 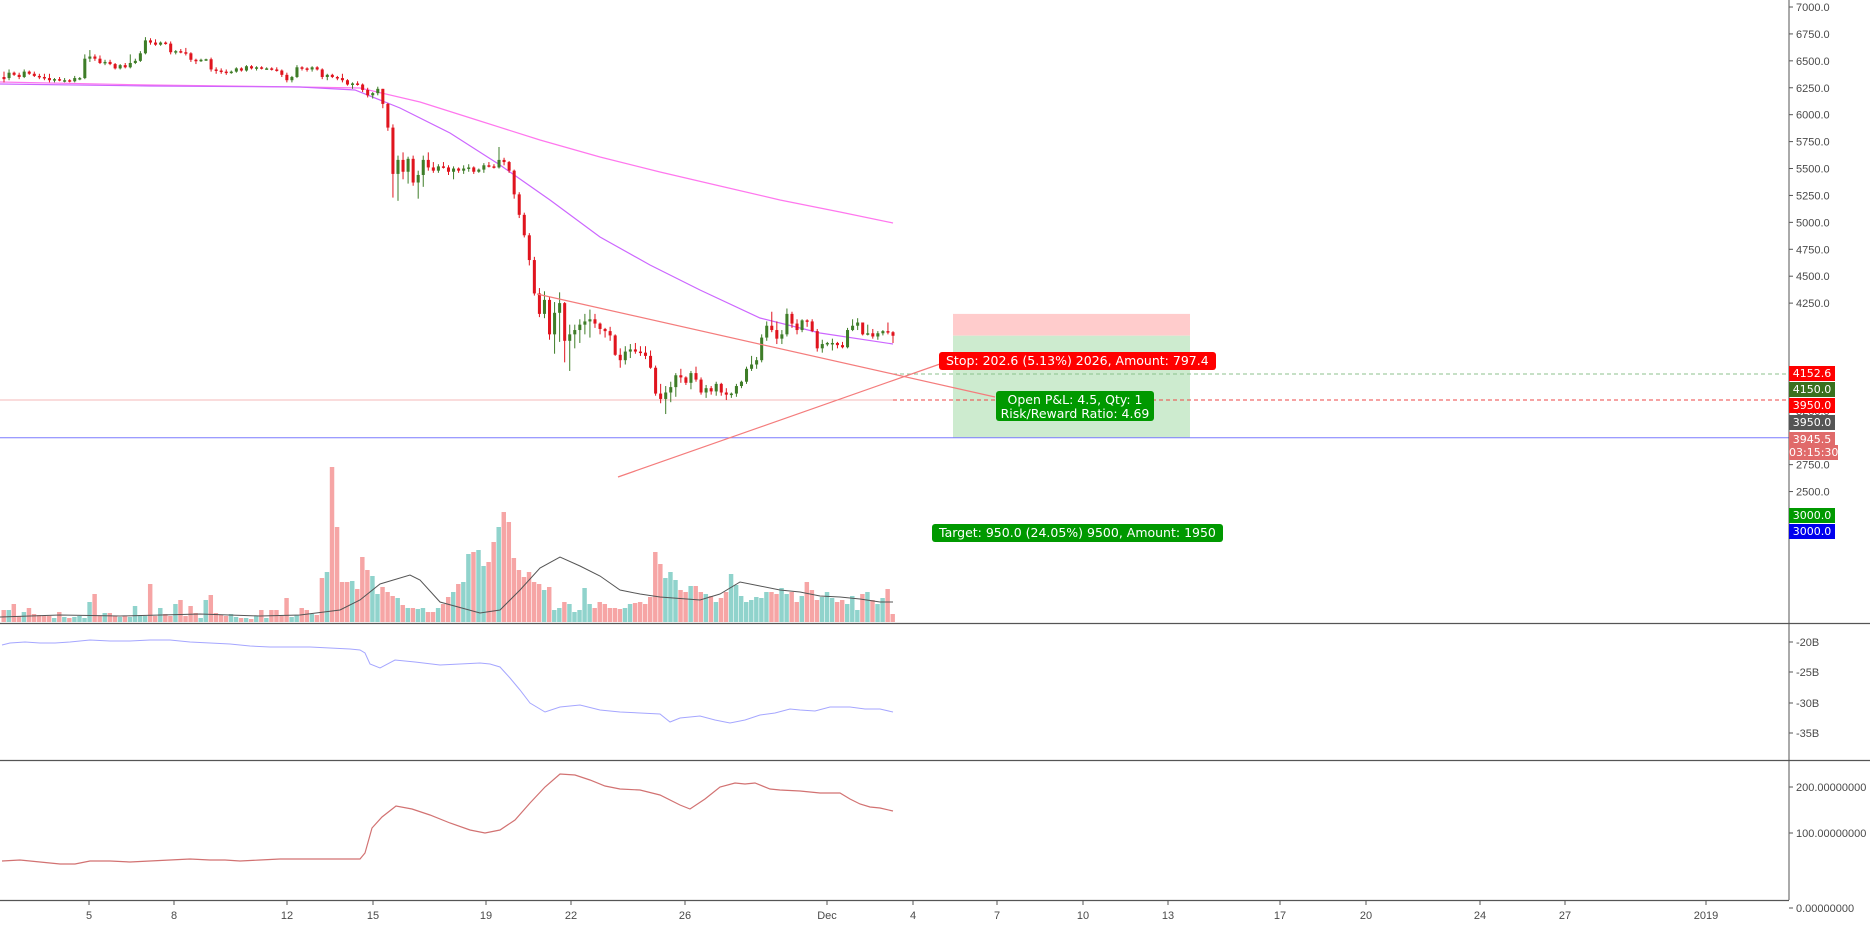 I want to click on price-tick-label: 6500.0, so click(x=1813, y=62).